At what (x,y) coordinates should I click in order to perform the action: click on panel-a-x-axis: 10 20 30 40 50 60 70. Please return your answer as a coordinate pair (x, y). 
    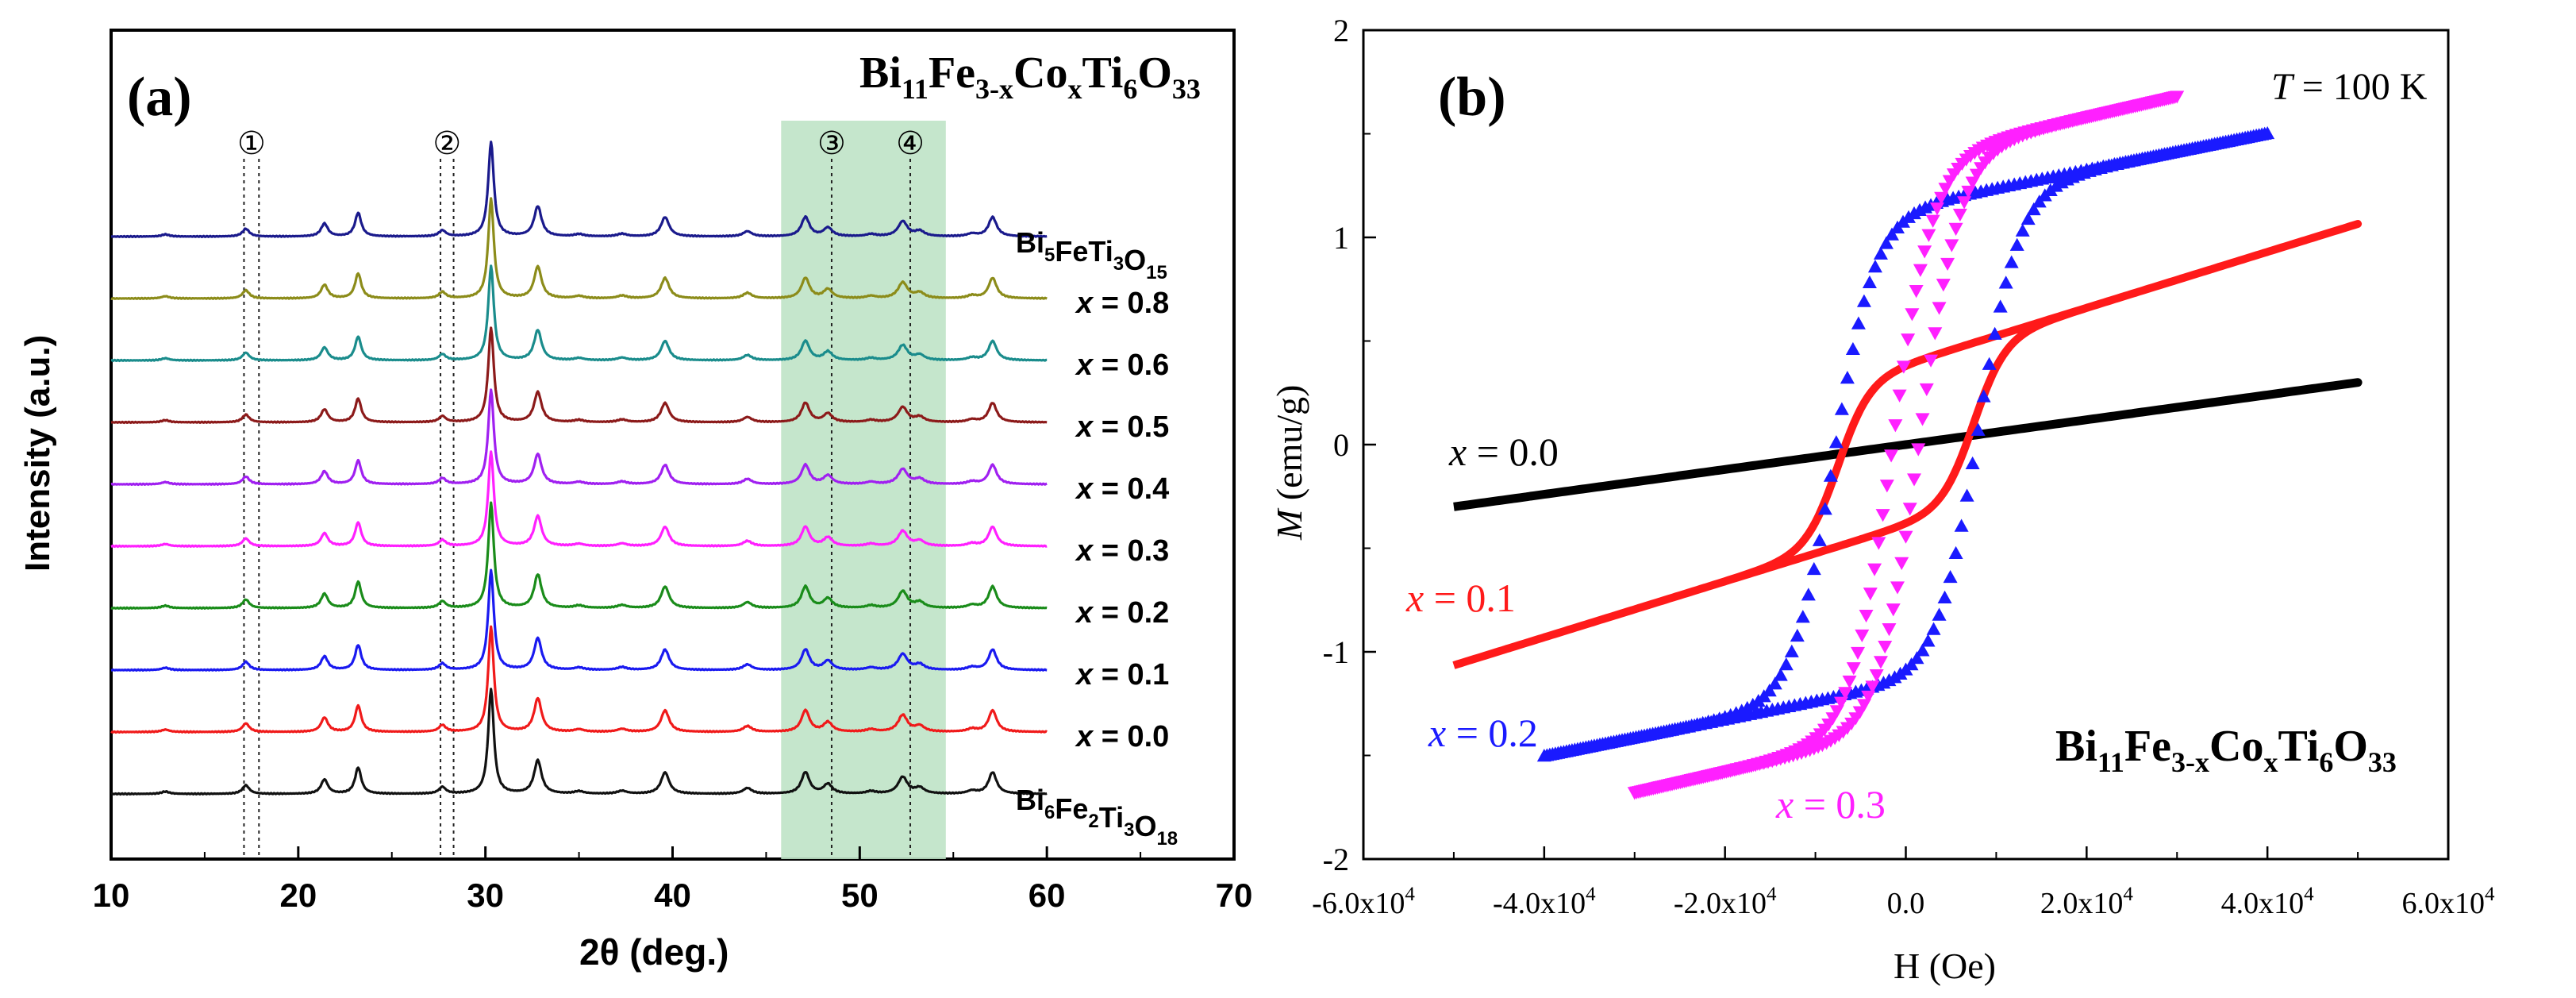
    Looking at the image, I should click on (672, 880).